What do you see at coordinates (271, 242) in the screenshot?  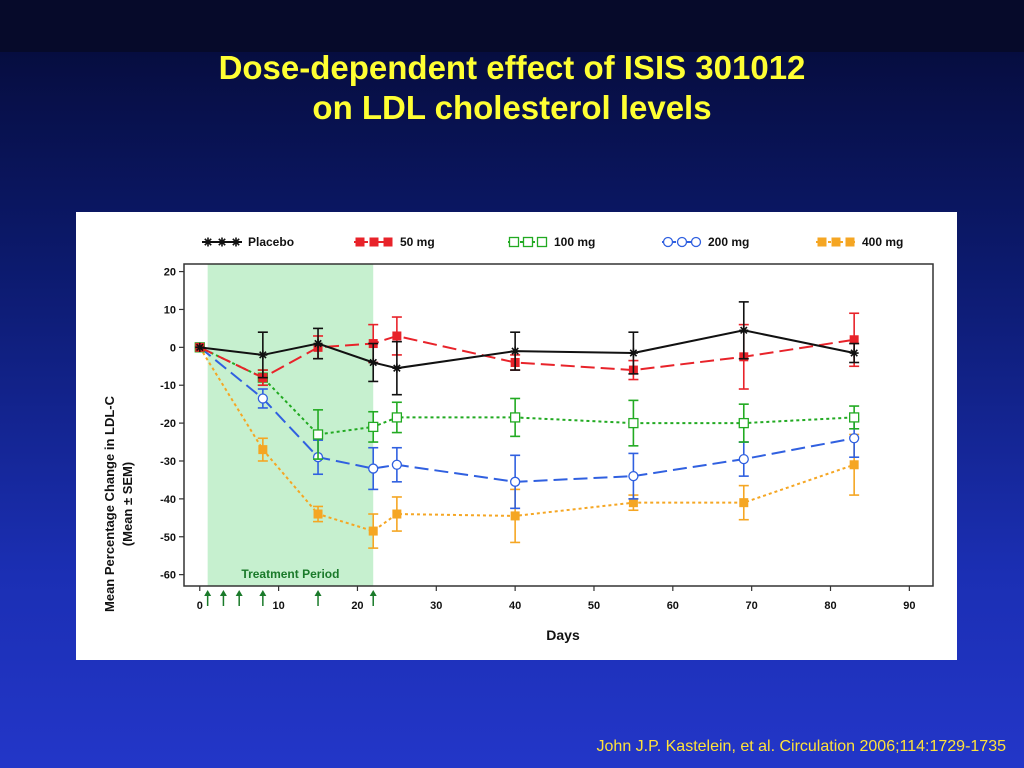 I see `legend-label-placebo: Placebo` at bounding box center [271, 242].